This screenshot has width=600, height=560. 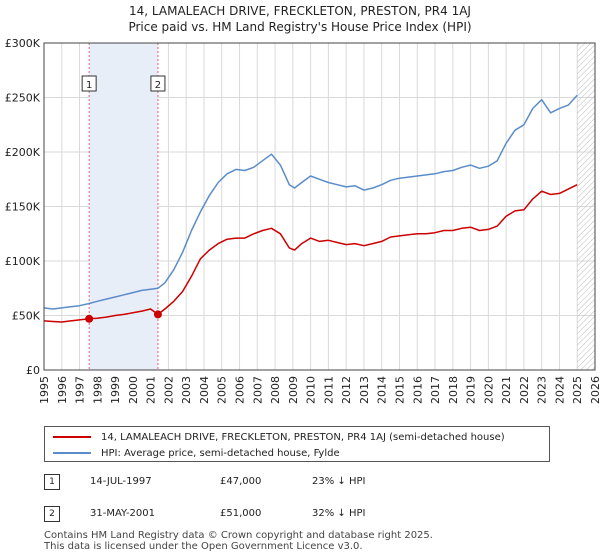 I want to click on x-tick-label: 2023, so click(x=542, y=390).